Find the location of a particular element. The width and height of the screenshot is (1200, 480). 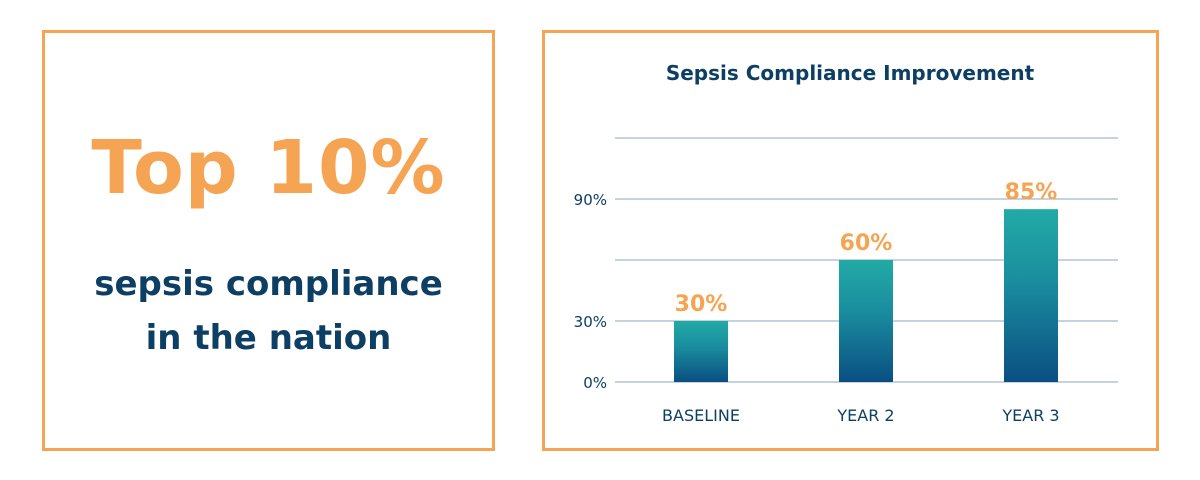

data-label: 30% is located at coordinates (701, 304).